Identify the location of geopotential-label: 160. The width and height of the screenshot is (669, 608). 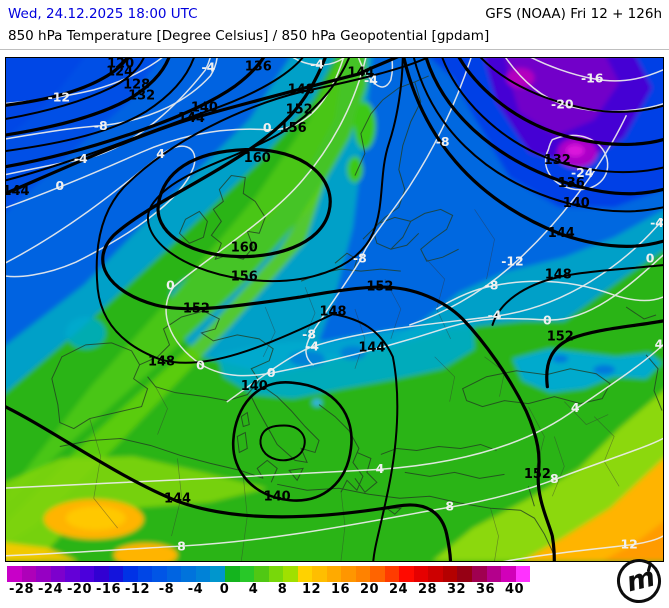
(257, 158).